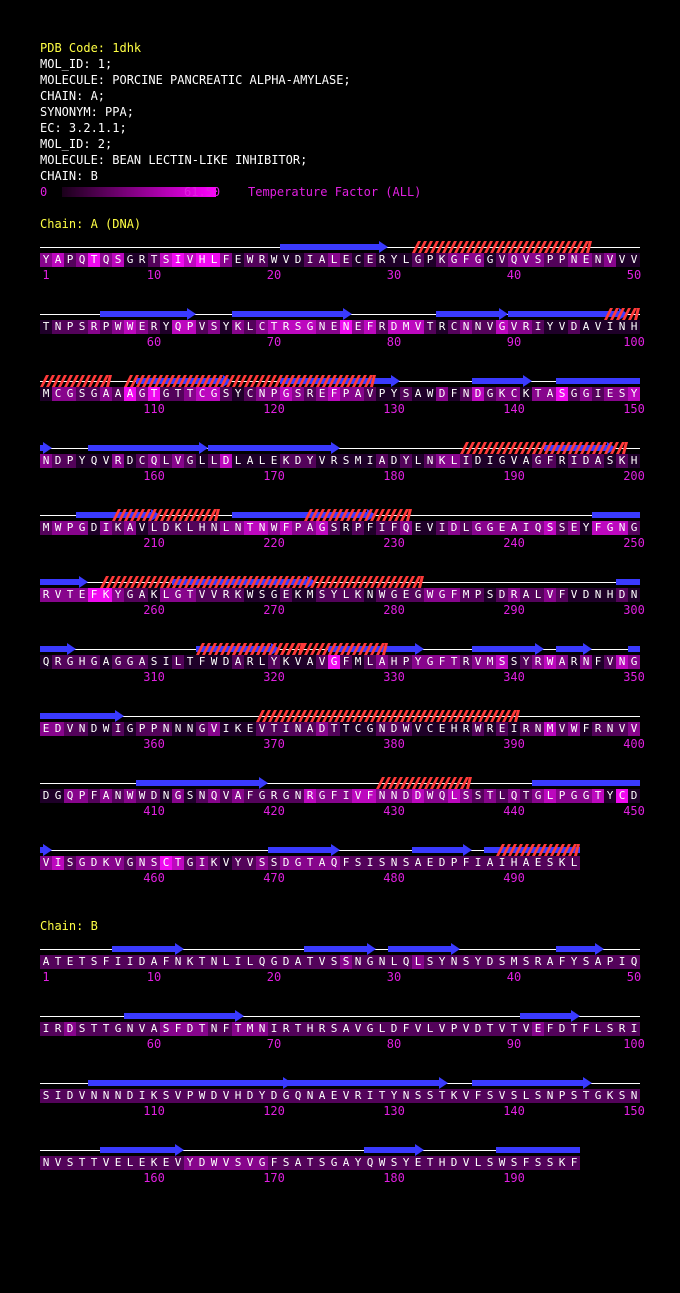 This screenshot has height=1293, width=680. Describe the element at coordinates (335, 192) in the screenshot. I see `scale-title: Temperature Factor (ALL)` at that location.